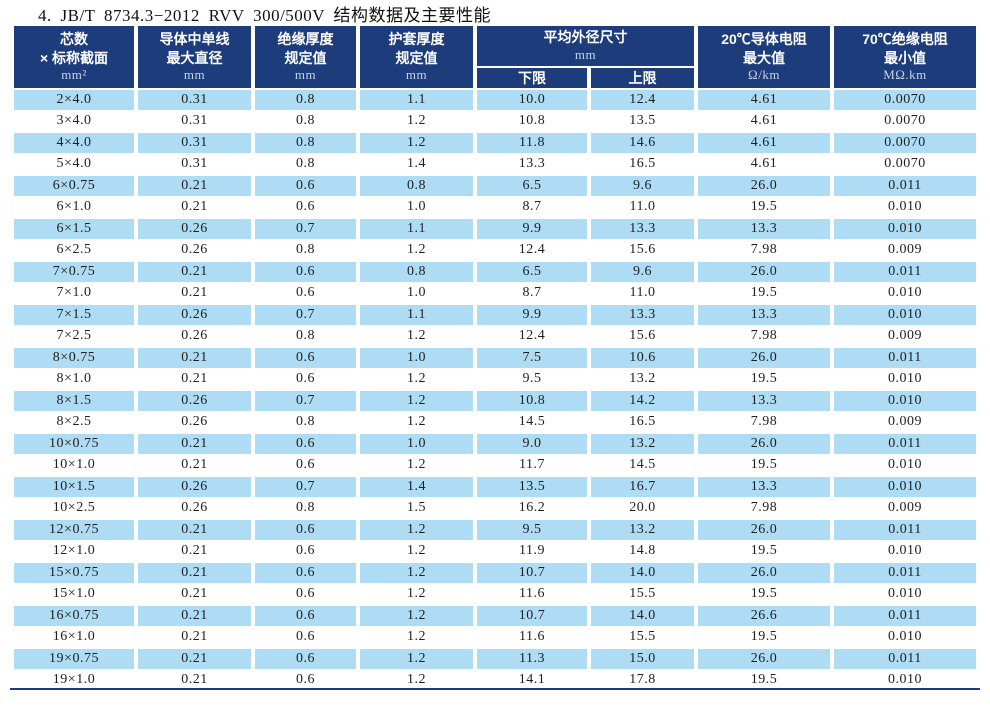 The image size is (990, 706). I want to click on cell-cores: 8×1.0, so click(74, 379).